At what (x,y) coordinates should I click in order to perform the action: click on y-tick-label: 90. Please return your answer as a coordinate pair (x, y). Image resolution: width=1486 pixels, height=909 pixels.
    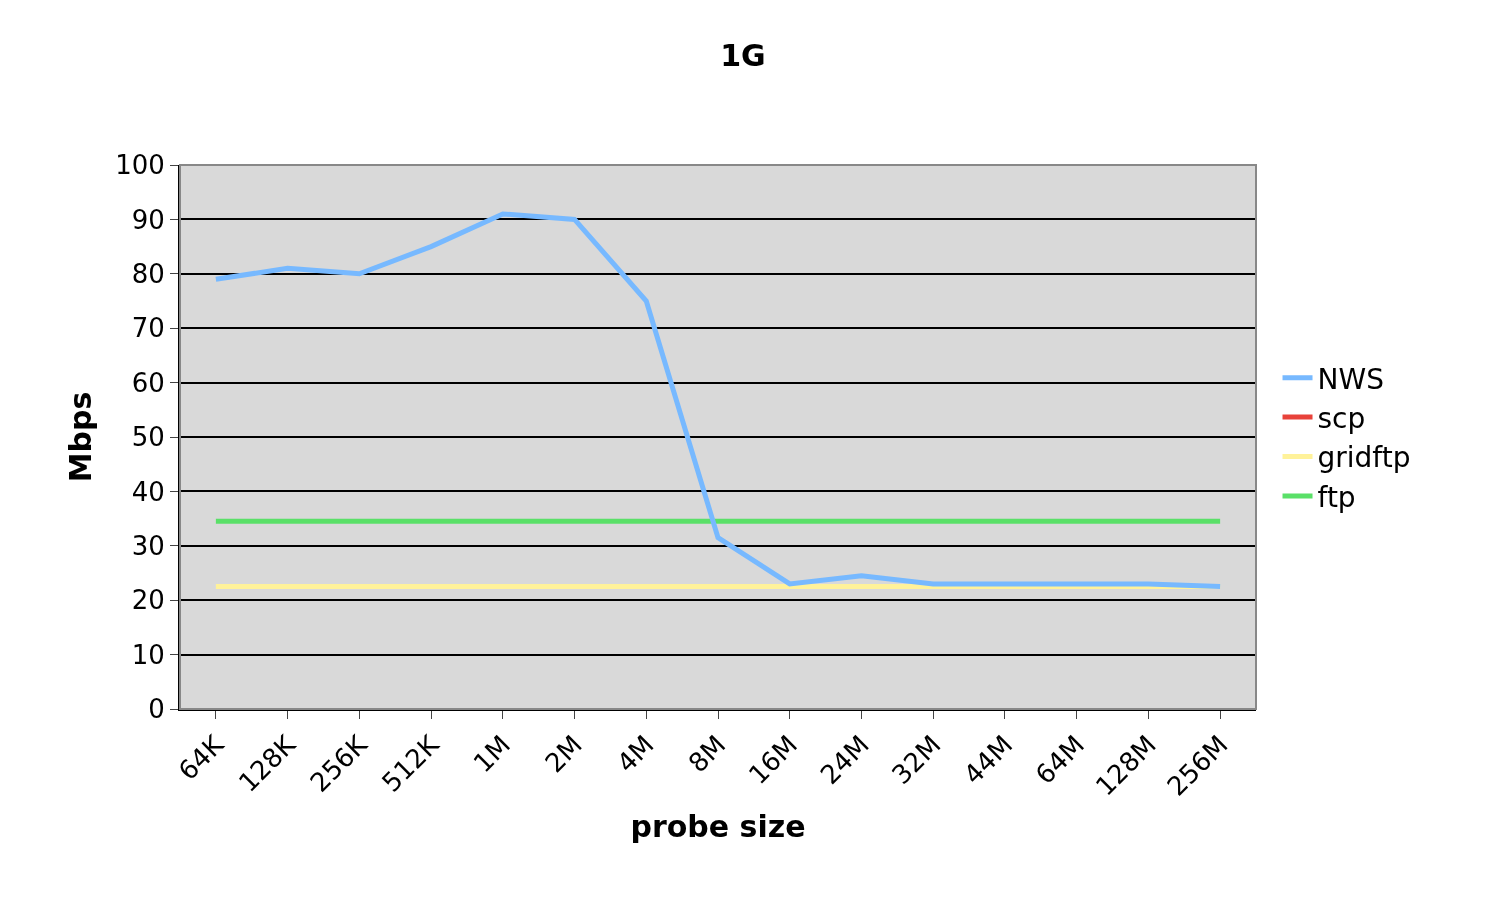
    Looking at the image, I should click on (148, 219).